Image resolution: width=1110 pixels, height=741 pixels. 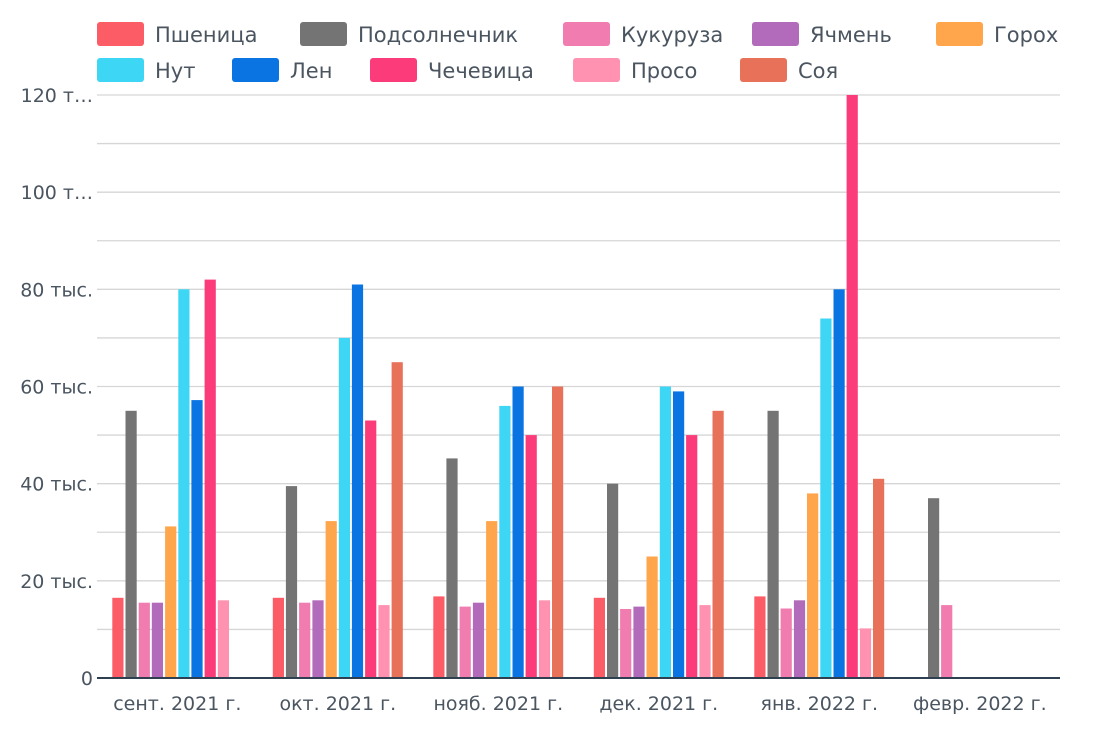 What do you see at coordinates (818, 71) in the screenshot?
I see `legend-10-label: Соя` at bounding box center [818, 71].